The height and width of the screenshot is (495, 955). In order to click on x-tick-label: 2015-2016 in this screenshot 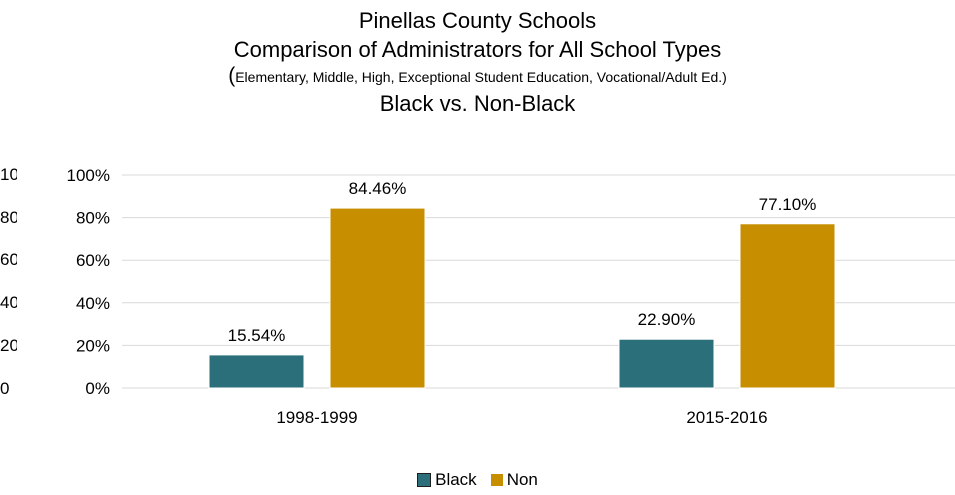, I will do `click(726, 417)`.